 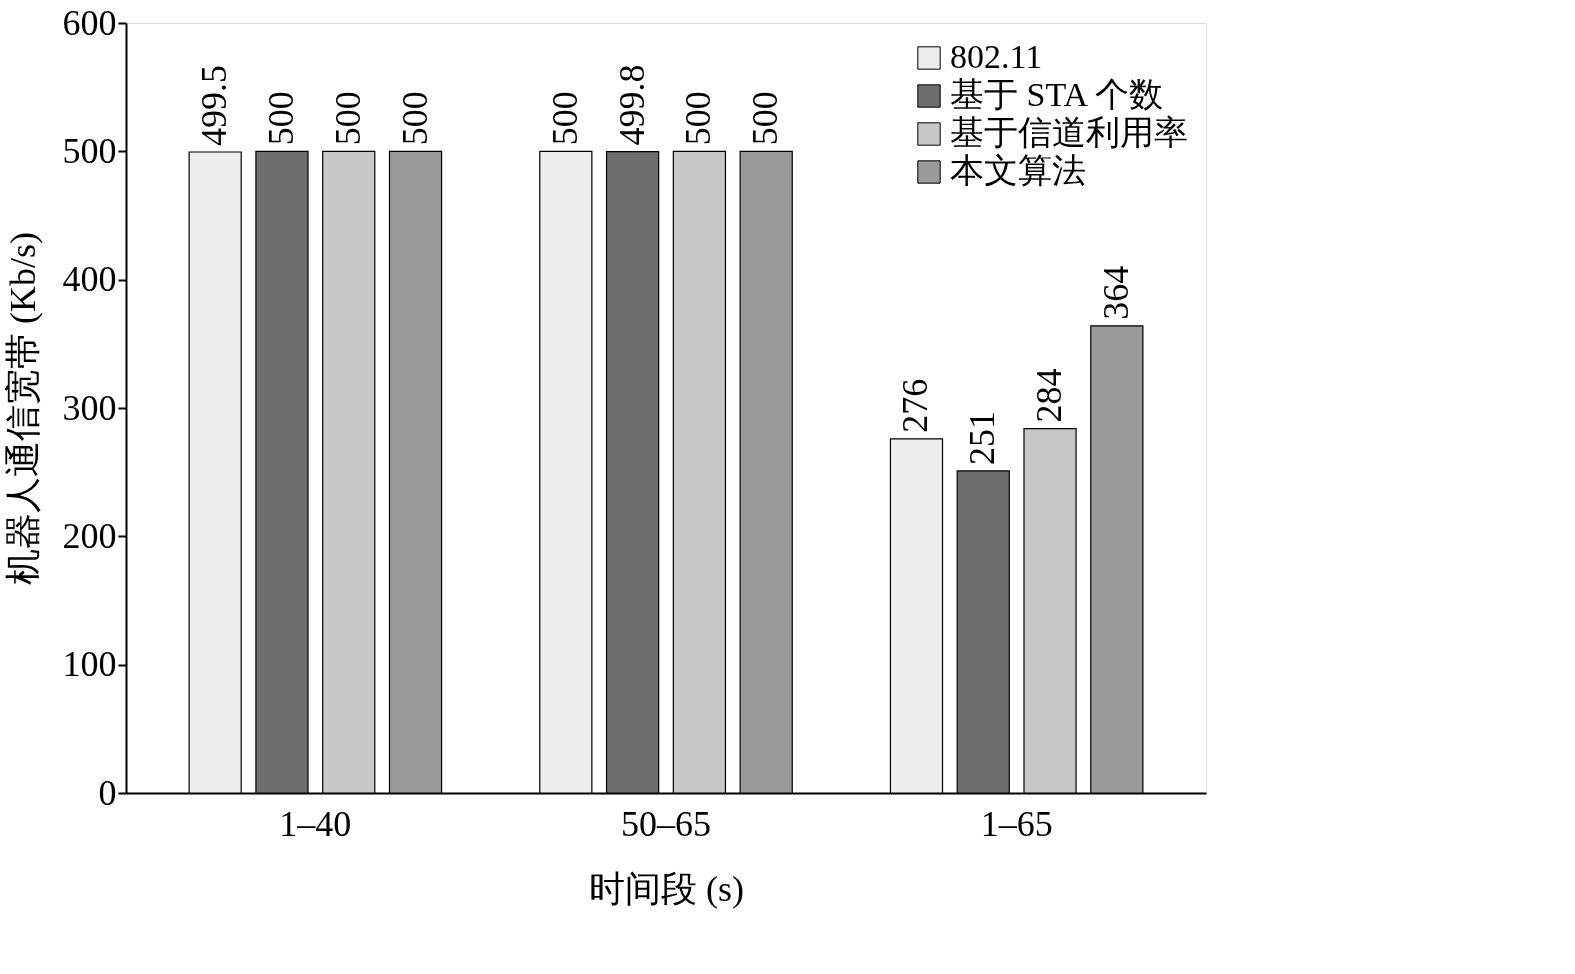 I want to click on y-tick-label: 100, so click(x=89, y=664).